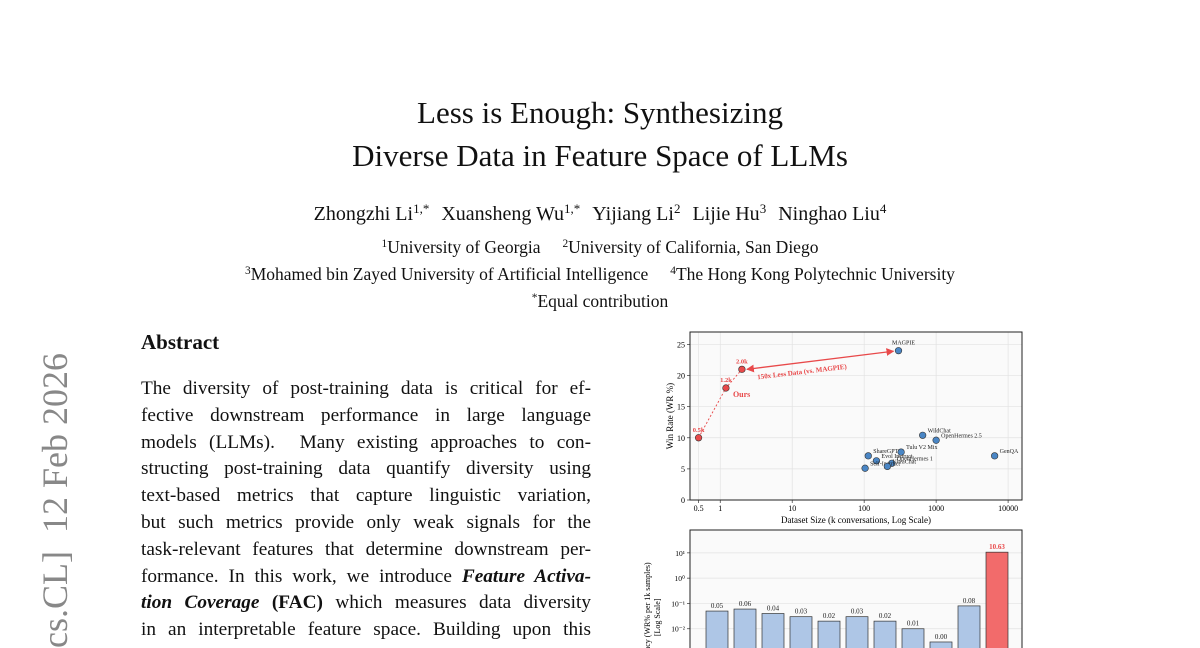  What do you see at coordinates (683, 500) in the screenshot?
I see `y-tick-label: 0` at bounding box center [683, 500].